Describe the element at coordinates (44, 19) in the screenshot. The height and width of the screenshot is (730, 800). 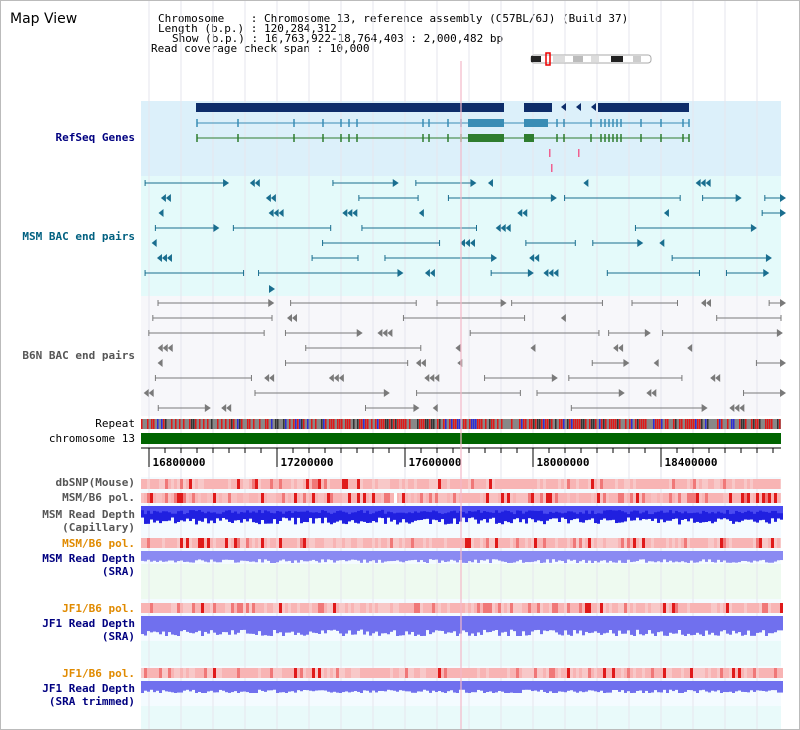
I see `view-title: Map View` at that location.